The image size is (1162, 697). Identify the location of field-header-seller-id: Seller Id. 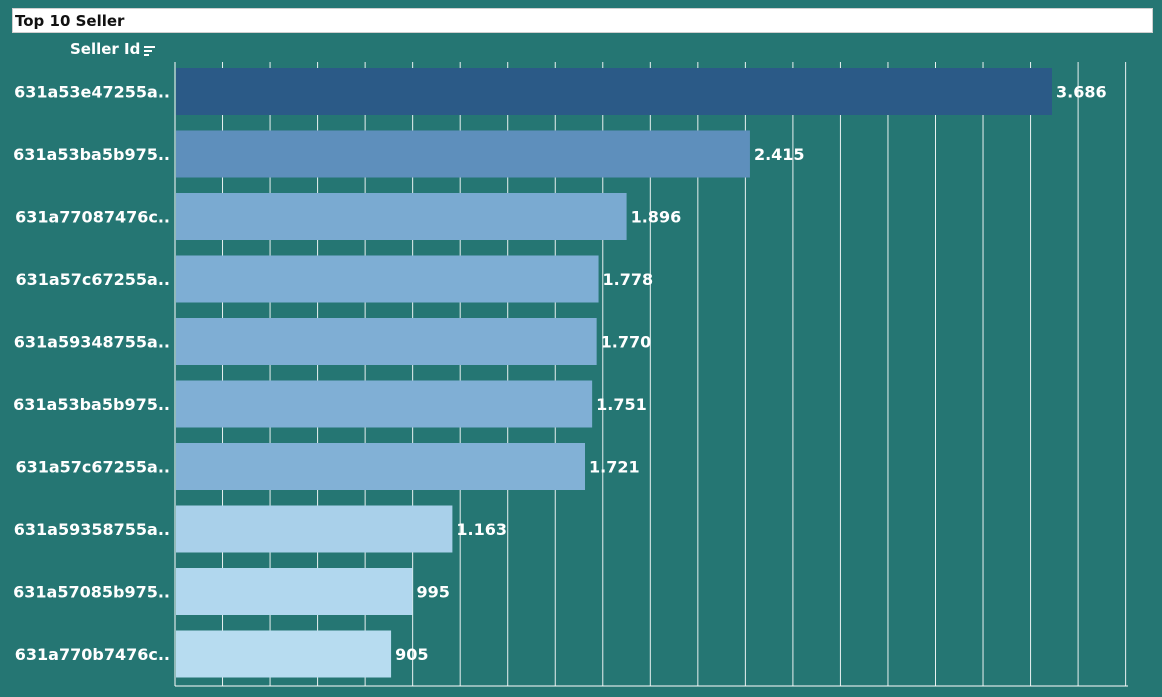
(105, 49).